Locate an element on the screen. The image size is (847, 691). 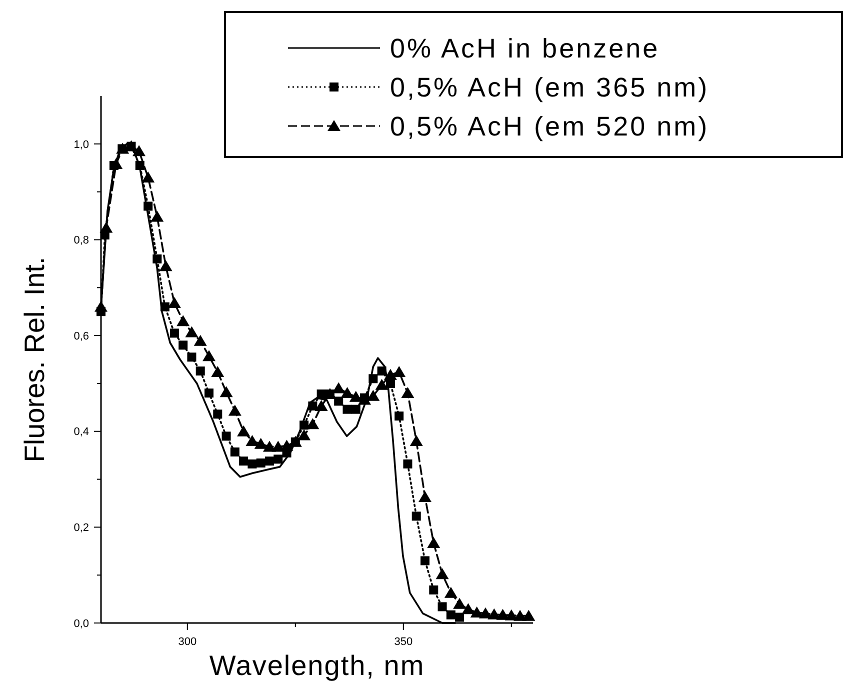
x-tick-label: 350 is located at coordinates (403, 642).